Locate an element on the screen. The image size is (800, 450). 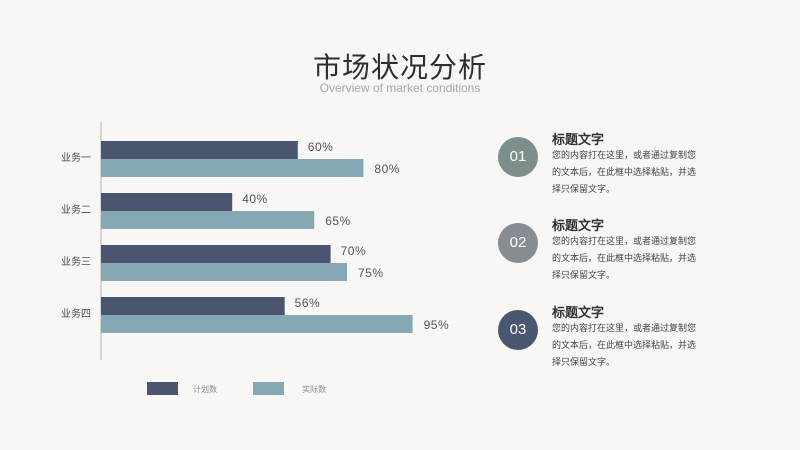
category-label: 业务一 is located at coordinates (76, 157).